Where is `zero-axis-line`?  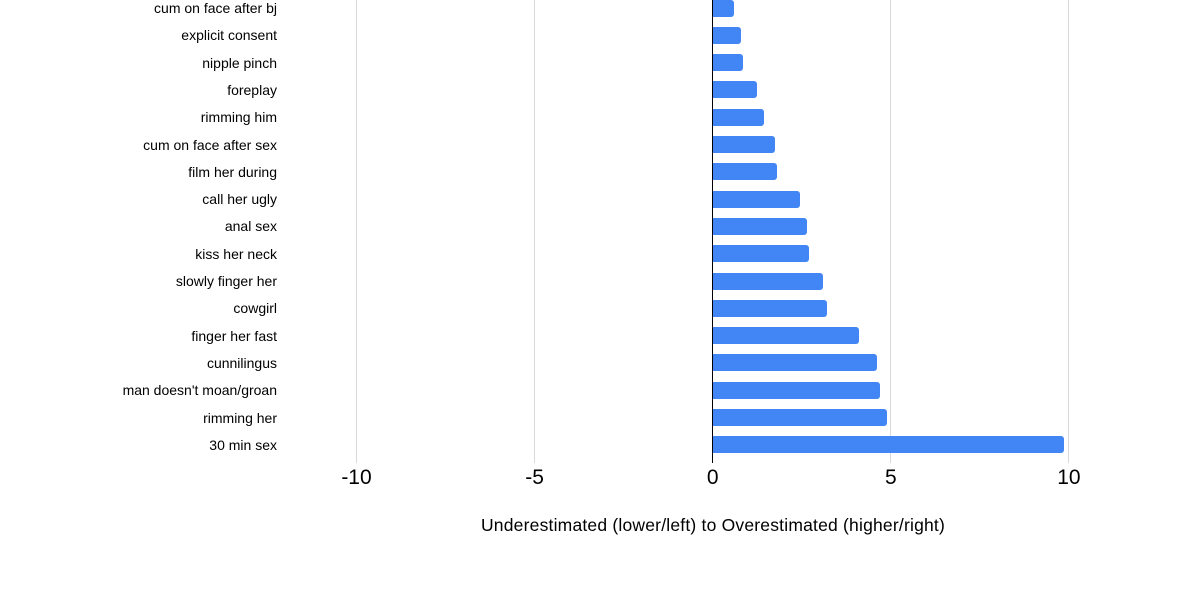
zero-axis-line is located at coordinates (712, 231).